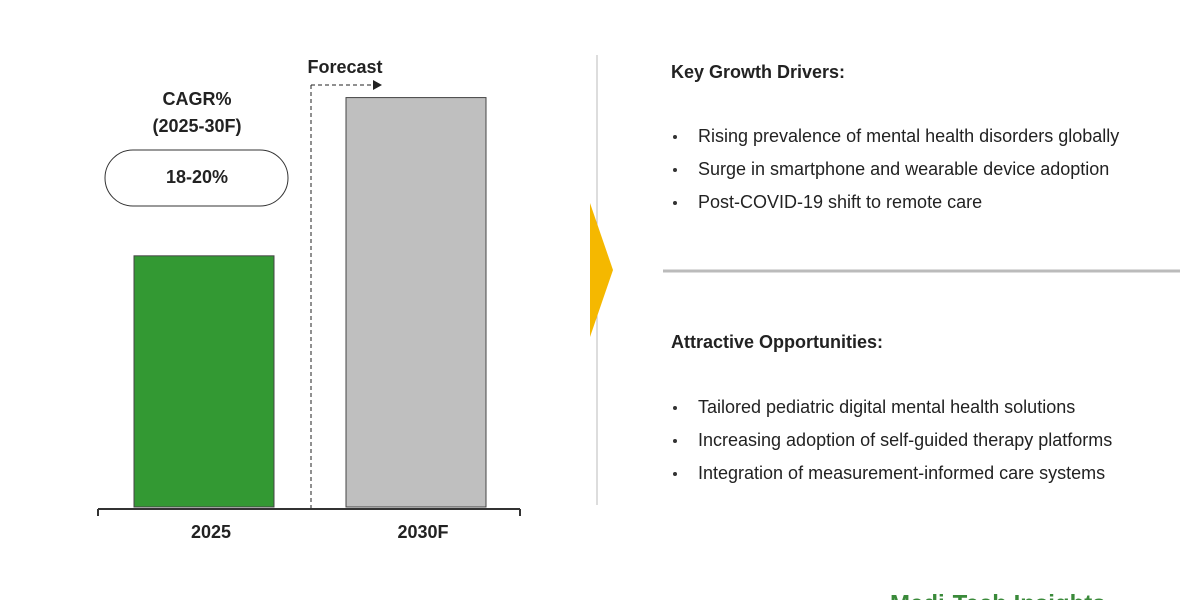  I want to click on x-tick-label: 2025, so click(211, 532).